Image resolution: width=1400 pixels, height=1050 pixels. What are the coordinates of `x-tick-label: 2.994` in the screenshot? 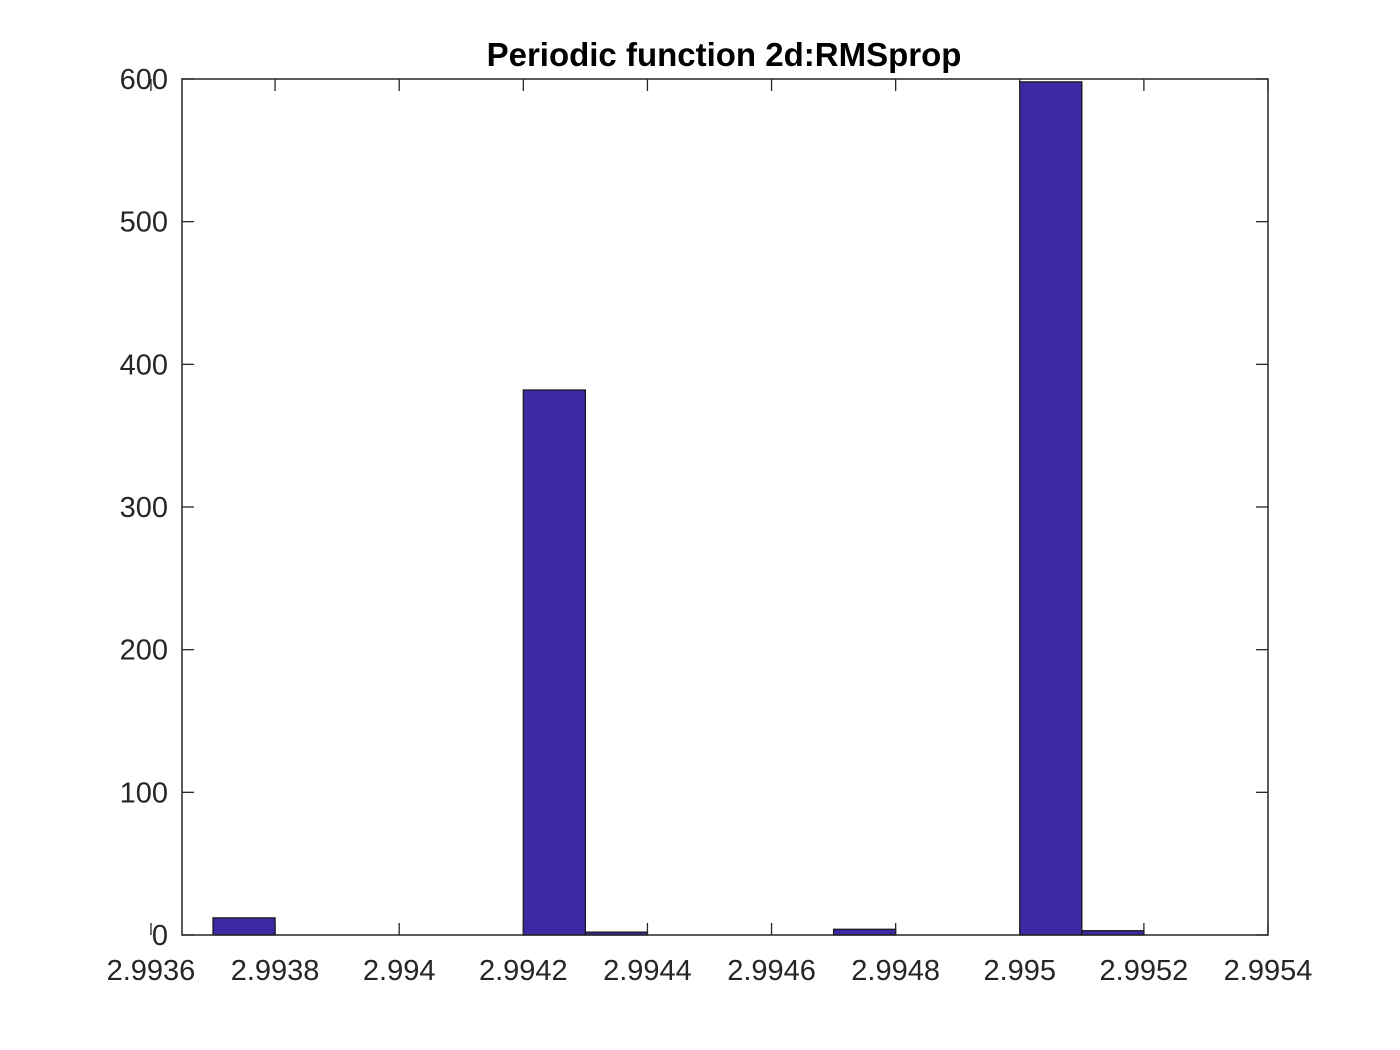 It's located at (399, 971).